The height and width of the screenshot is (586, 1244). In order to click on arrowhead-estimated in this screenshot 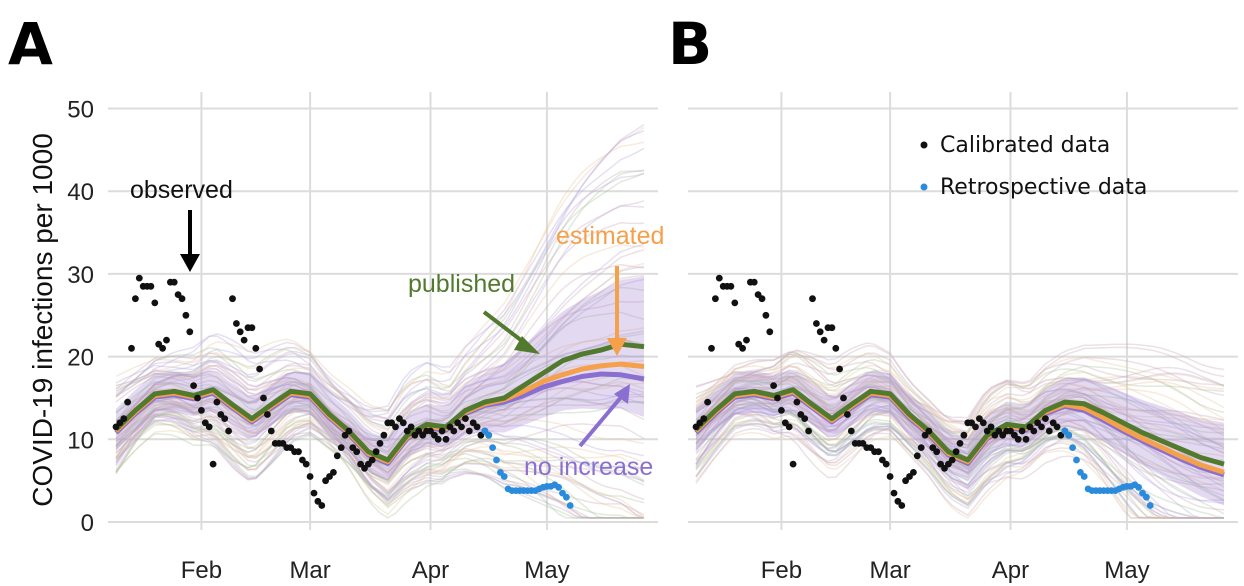, I will do `click(617, 347)`.